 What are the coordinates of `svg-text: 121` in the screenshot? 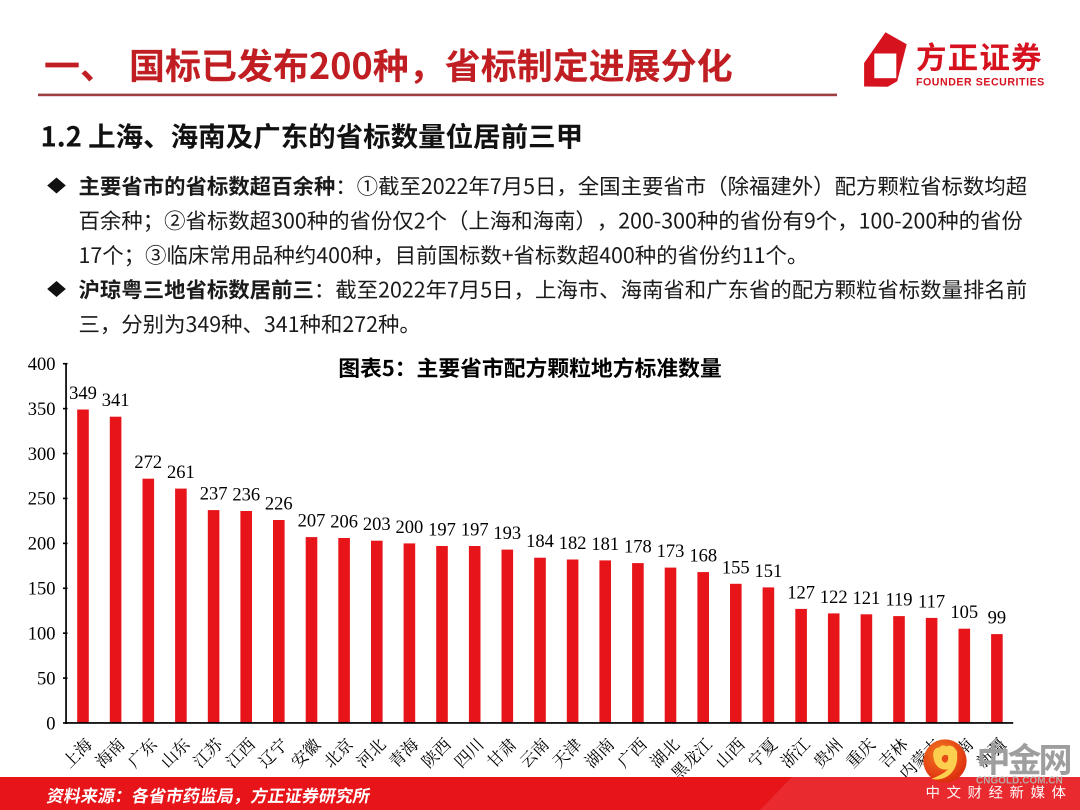 It's located at (867, 599).